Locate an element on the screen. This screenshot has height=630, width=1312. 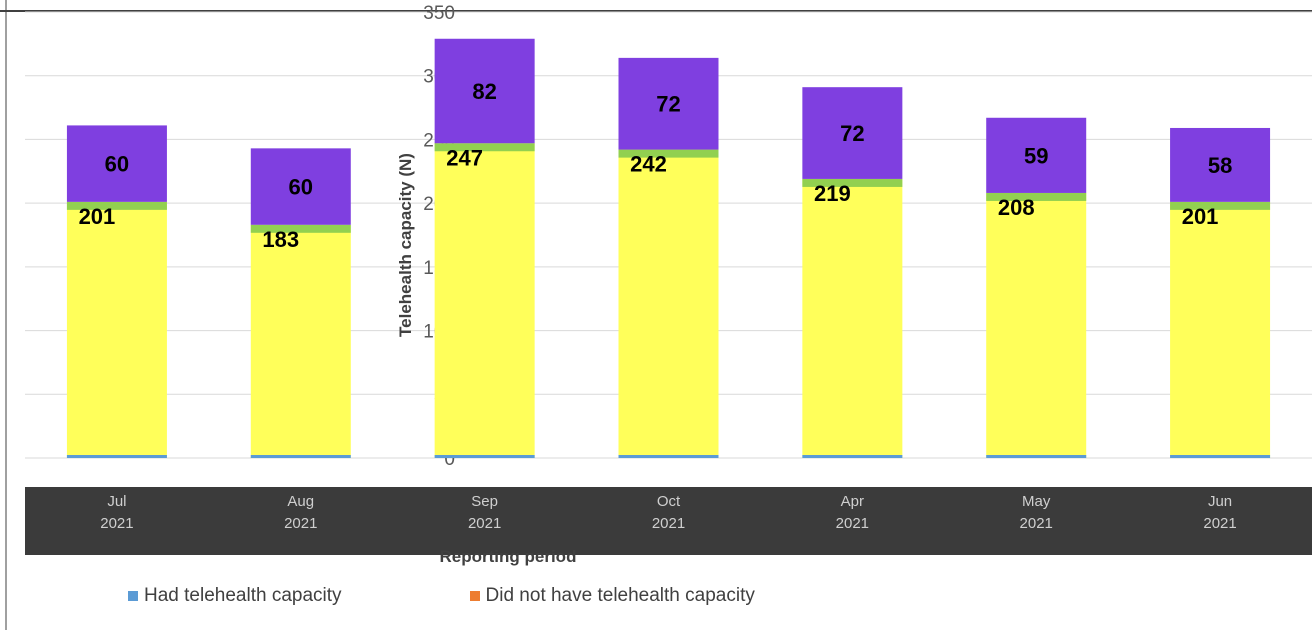
legend-swatch-did-not is located at coordinates (474, 596).